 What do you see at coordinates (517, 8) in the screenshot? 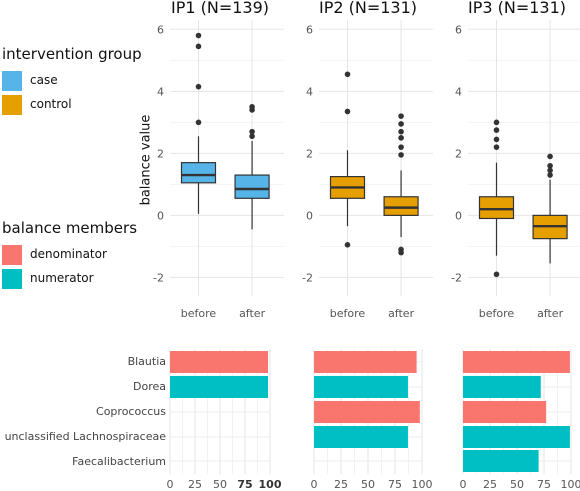
I see `panel-title-ip3: IP3 (N=131)` at bounding box center [517, 8].